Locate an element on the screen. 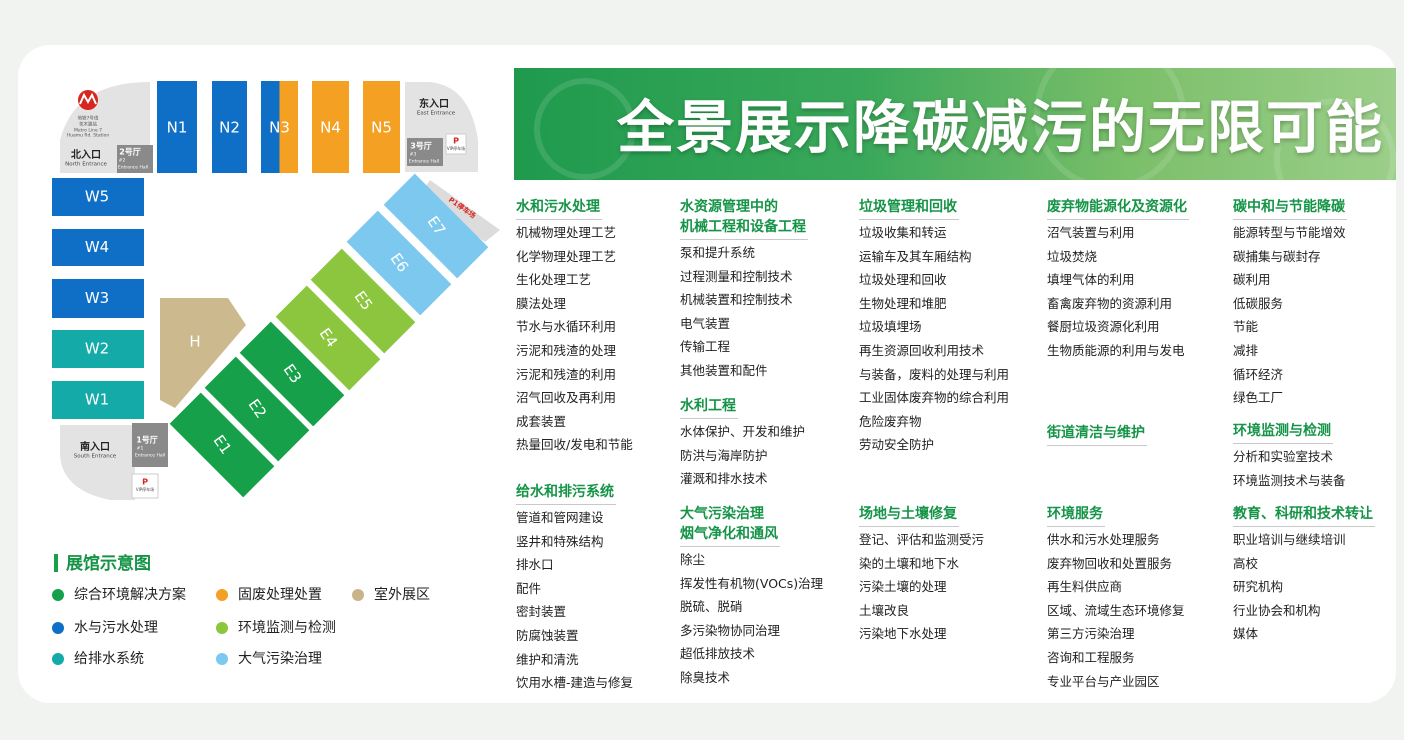  map-label: N1 is located at coordinates (177, 128).